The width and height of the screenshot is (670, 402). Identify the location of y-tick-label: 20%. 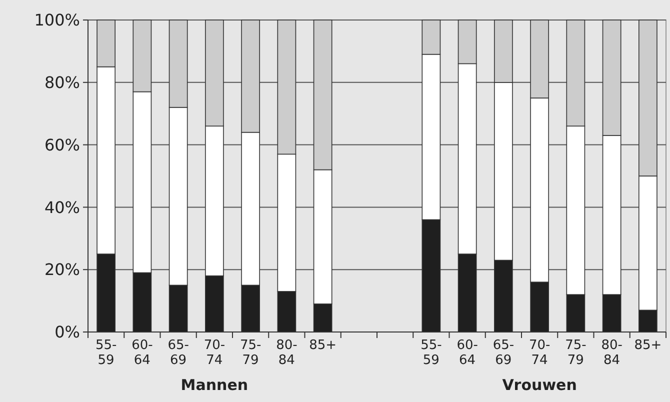
(62, 270).